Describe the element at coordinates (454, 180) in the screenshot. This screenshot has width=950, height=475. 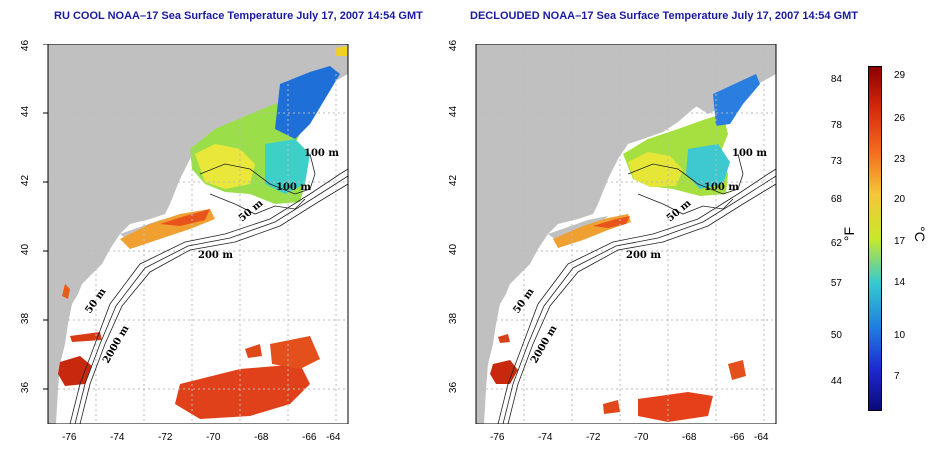
I see `right-ytick: 42` at that location.